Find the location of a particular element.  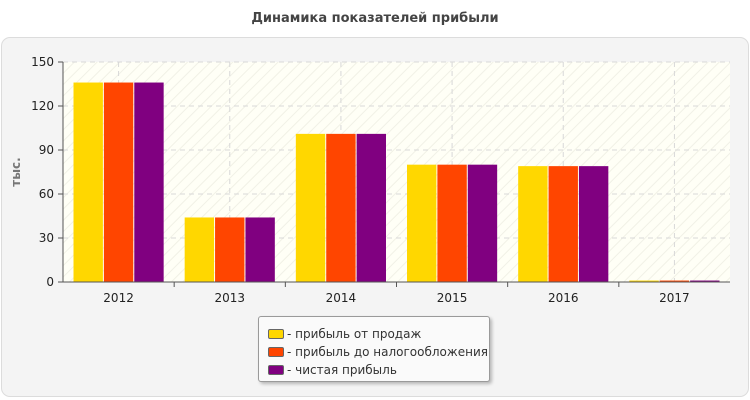

y-tick-label: 0 is located at coordinates (50, 282).